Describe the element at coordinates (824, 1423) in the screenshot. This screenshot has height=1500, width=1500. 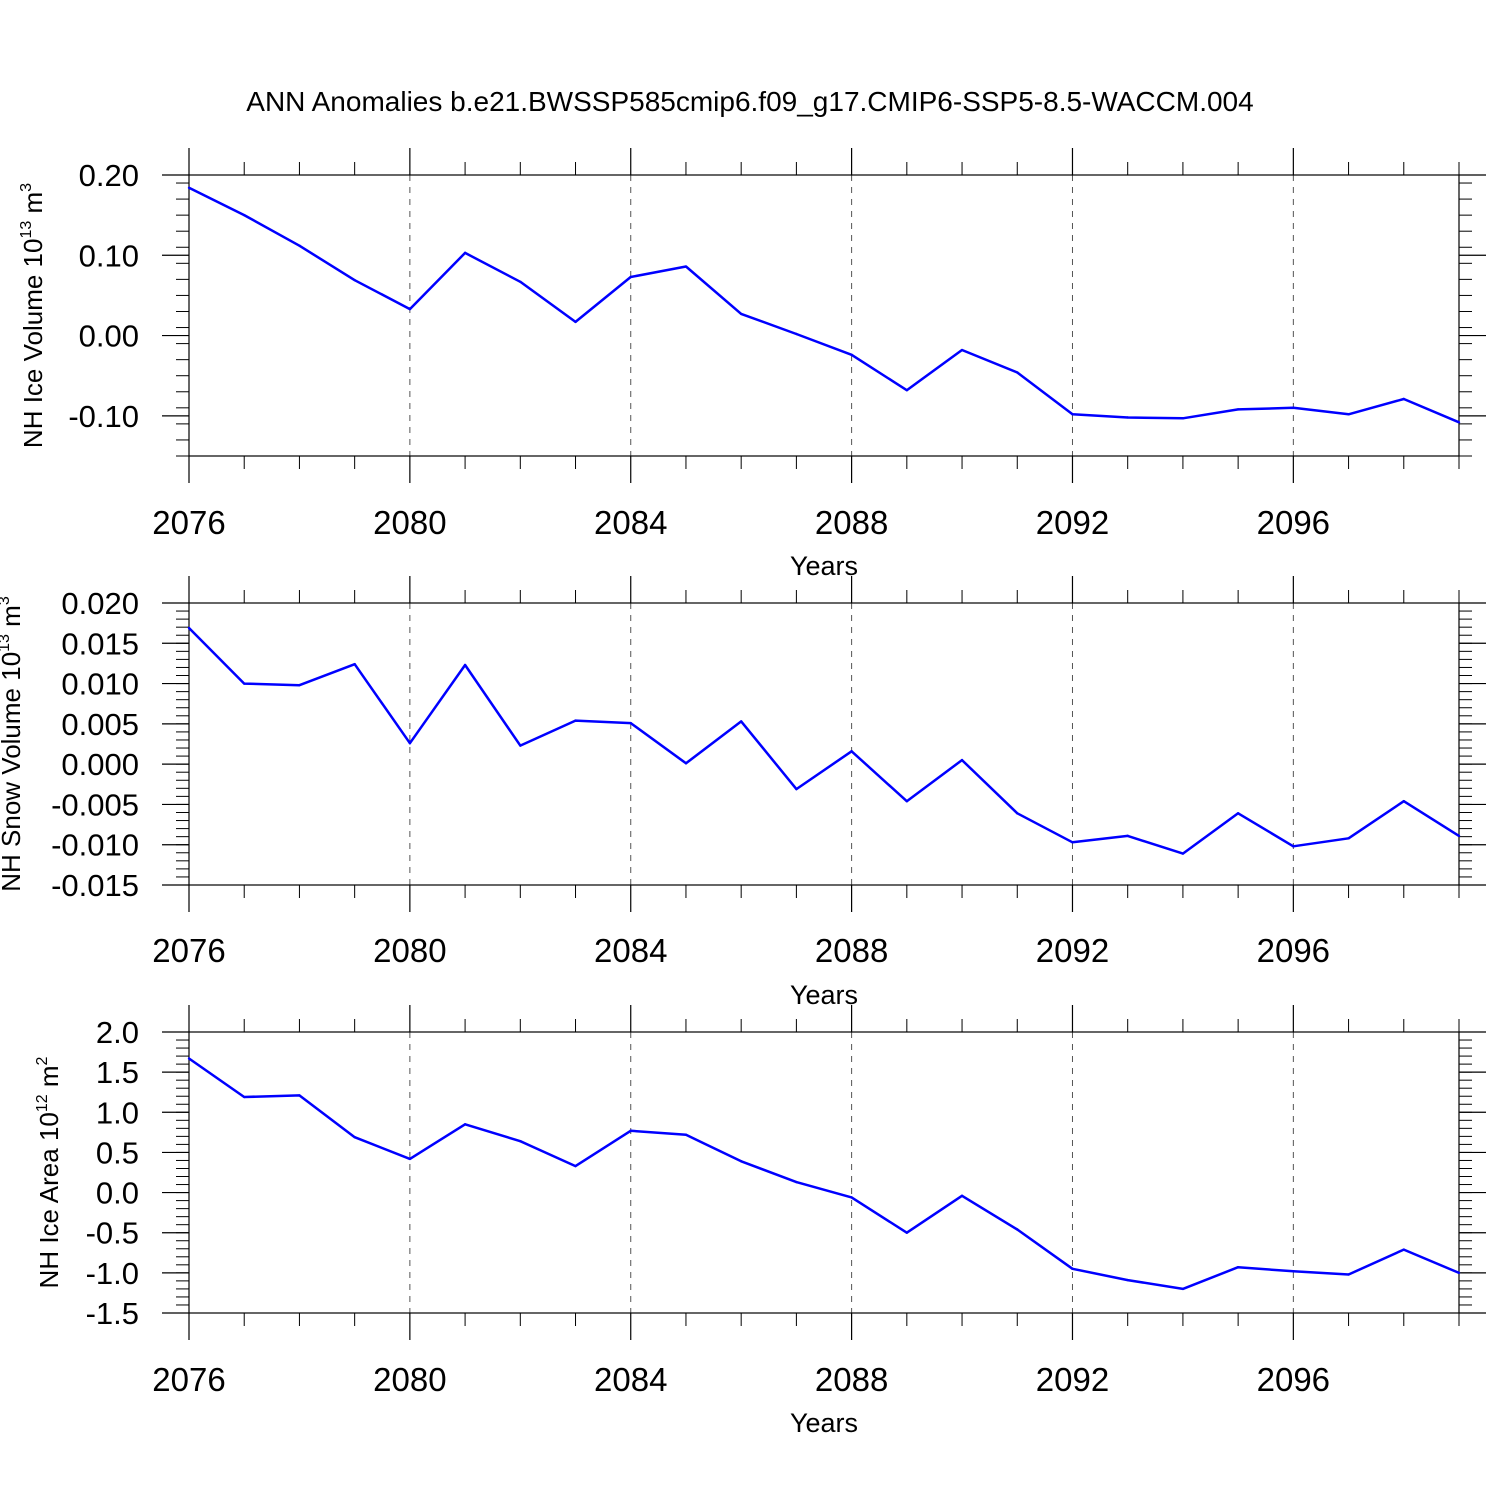
I see `x-axis-label: Years` at that location.